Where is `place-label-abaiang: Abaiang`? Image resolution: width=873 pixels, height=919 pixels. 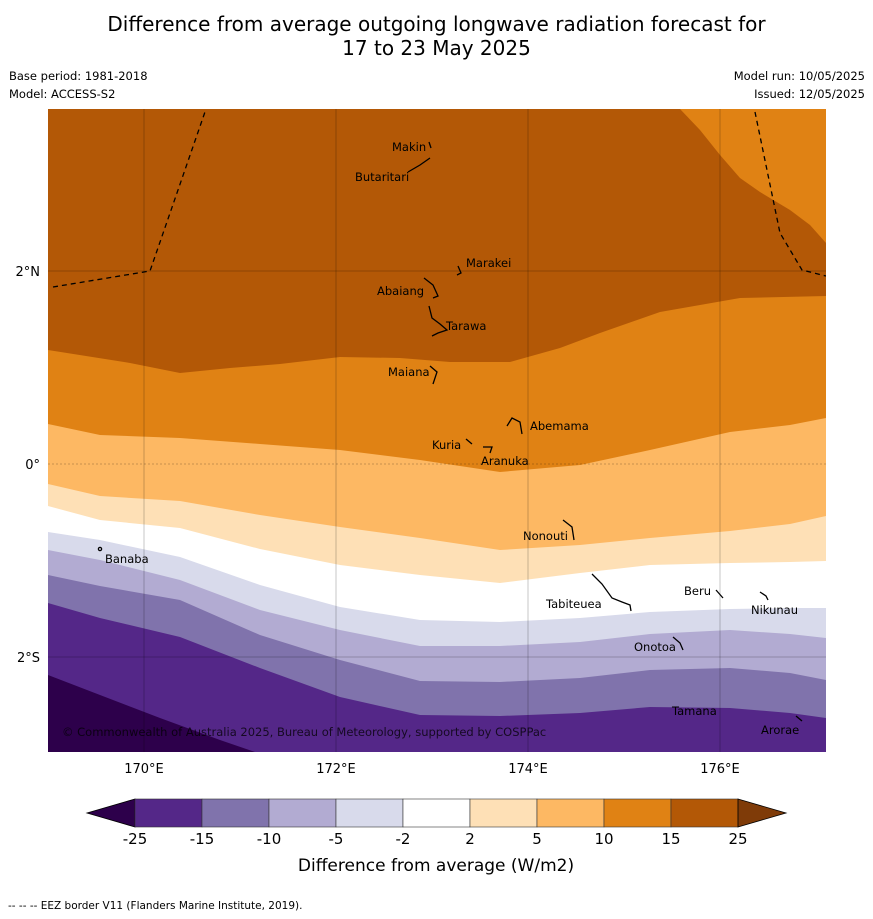 place-label-abaiang: Abaiang is located at coordinates (400, 291).